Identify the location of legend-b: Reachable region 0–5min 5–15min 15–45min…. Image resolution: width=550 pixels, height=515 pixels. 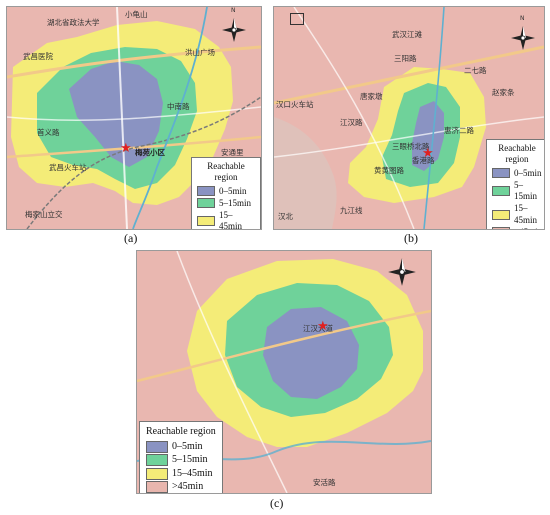
(515, 184).